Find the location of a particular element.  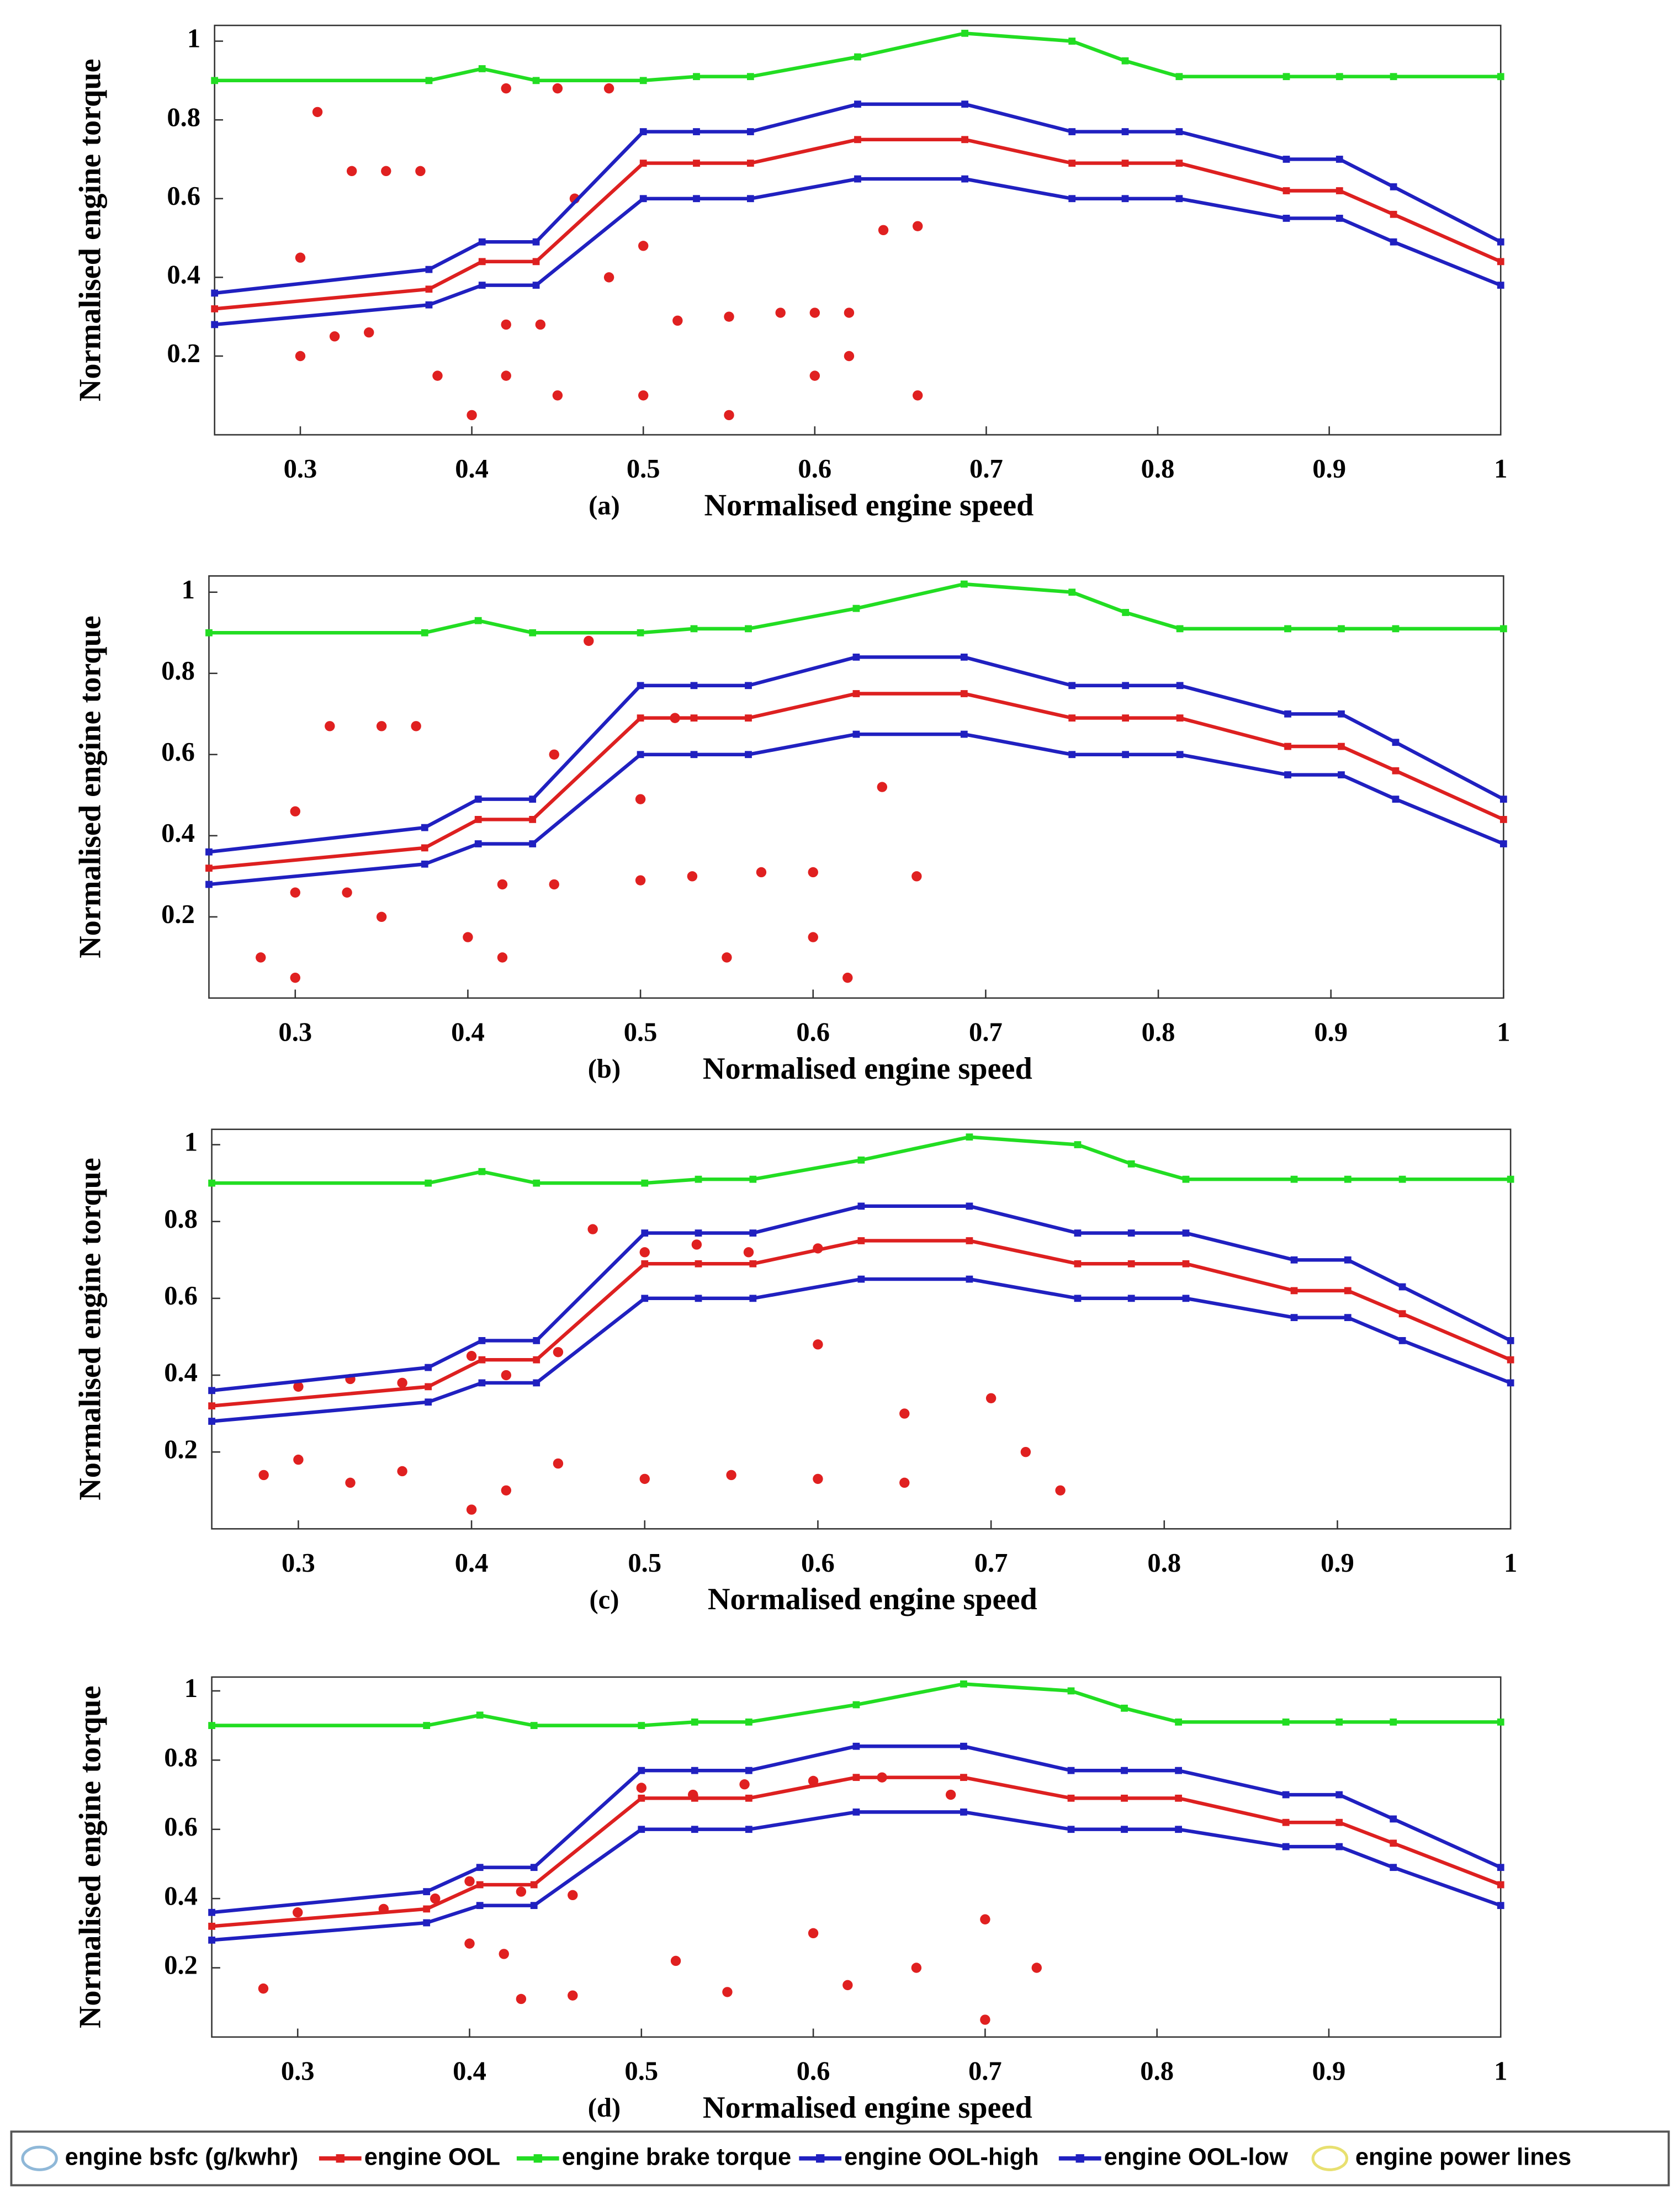

legend-label: engine bsfc (g/kwhr) is located at coordinates (182, 2157).